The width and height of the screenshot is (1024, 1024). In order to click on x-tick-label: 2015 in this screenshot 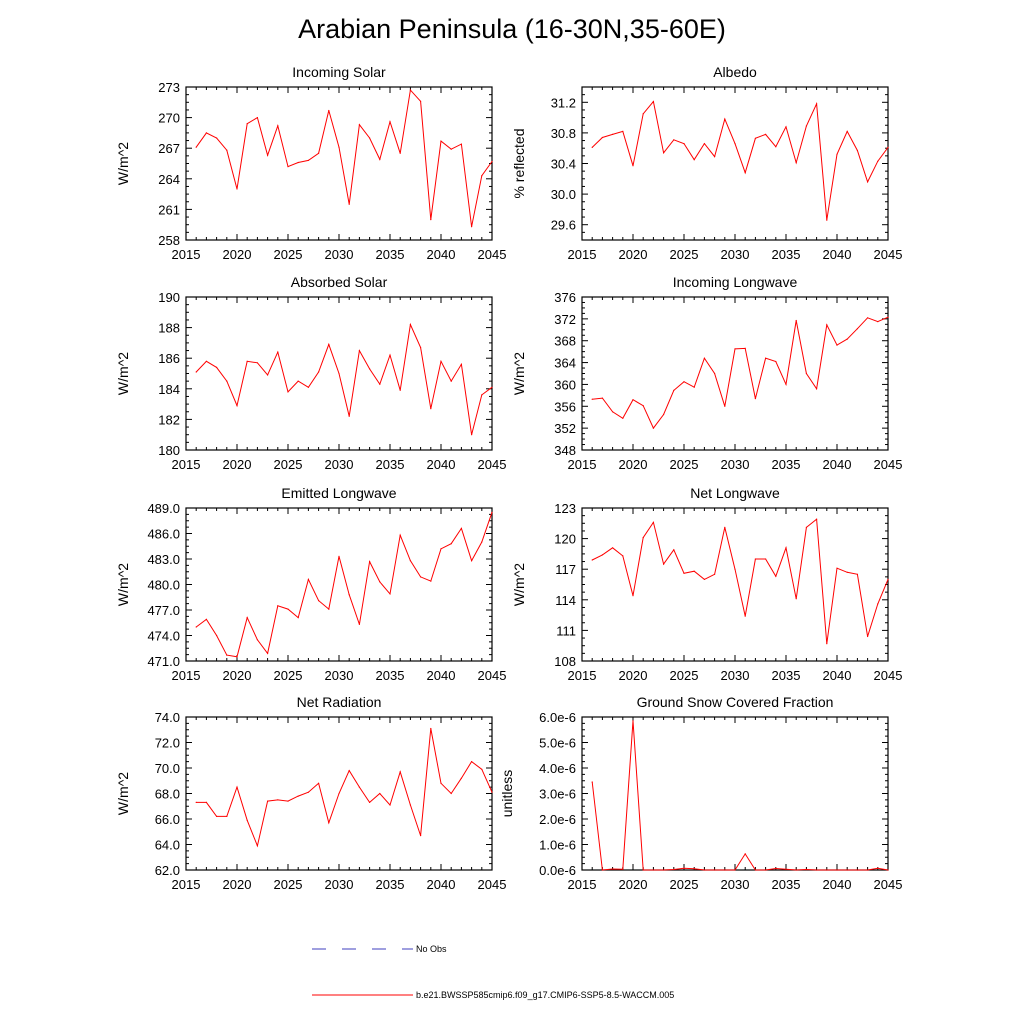, I will do `click(582, 675)`.